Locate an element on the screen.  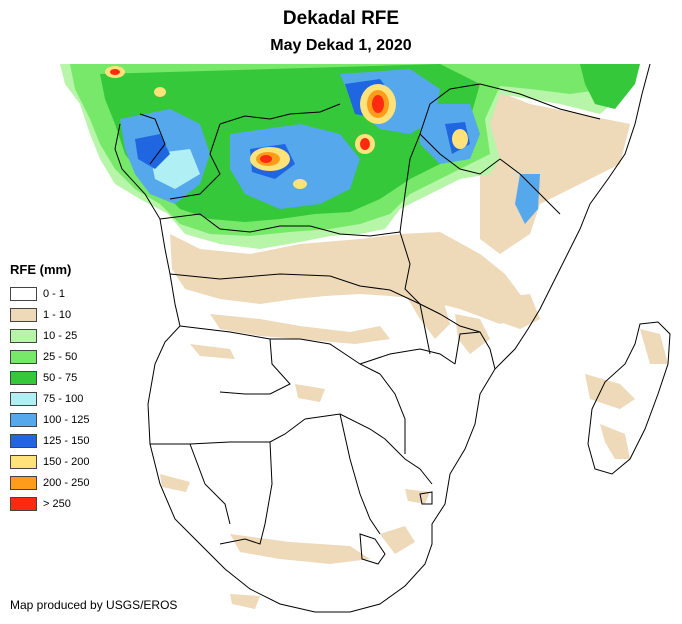
legend-label: 100 - 125 is located at coordinates (66, 419).